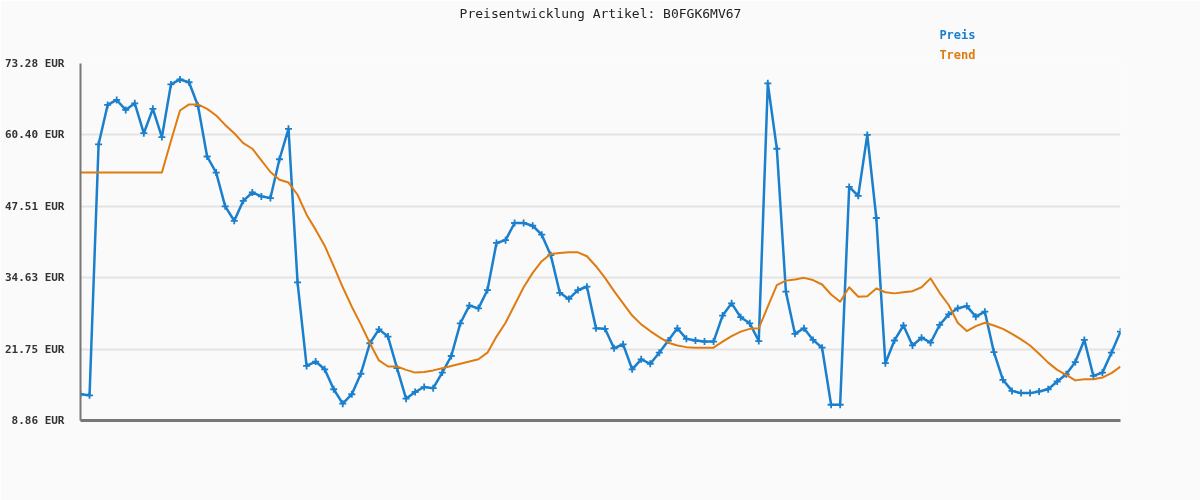 This screenshot has height=500, width=1200. What do you see at coordinates (38, 420) in the screenshot?
I see `y-tick-label: 8.86 EUR` at bounding box center [38, 420].